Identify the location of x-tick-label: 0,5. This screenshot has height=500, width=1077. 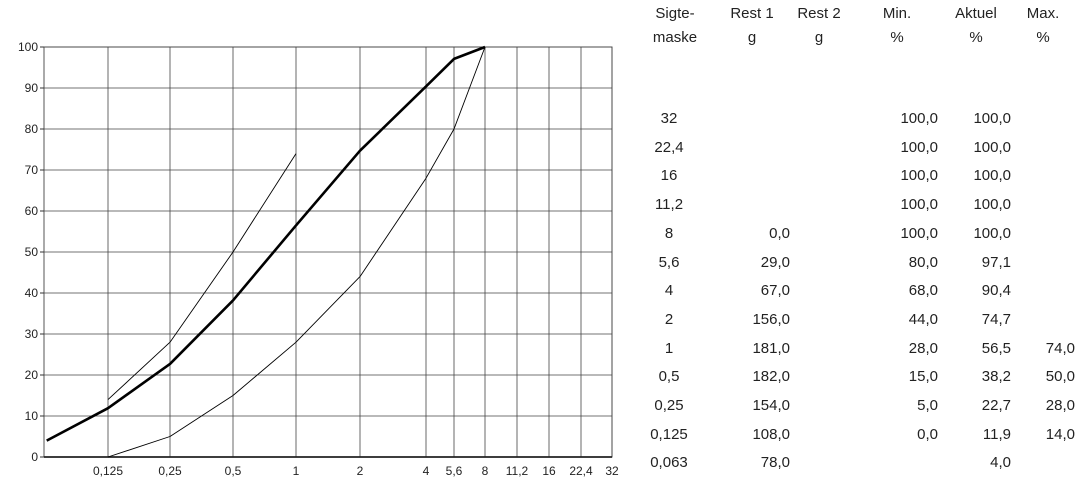
(233, 471).